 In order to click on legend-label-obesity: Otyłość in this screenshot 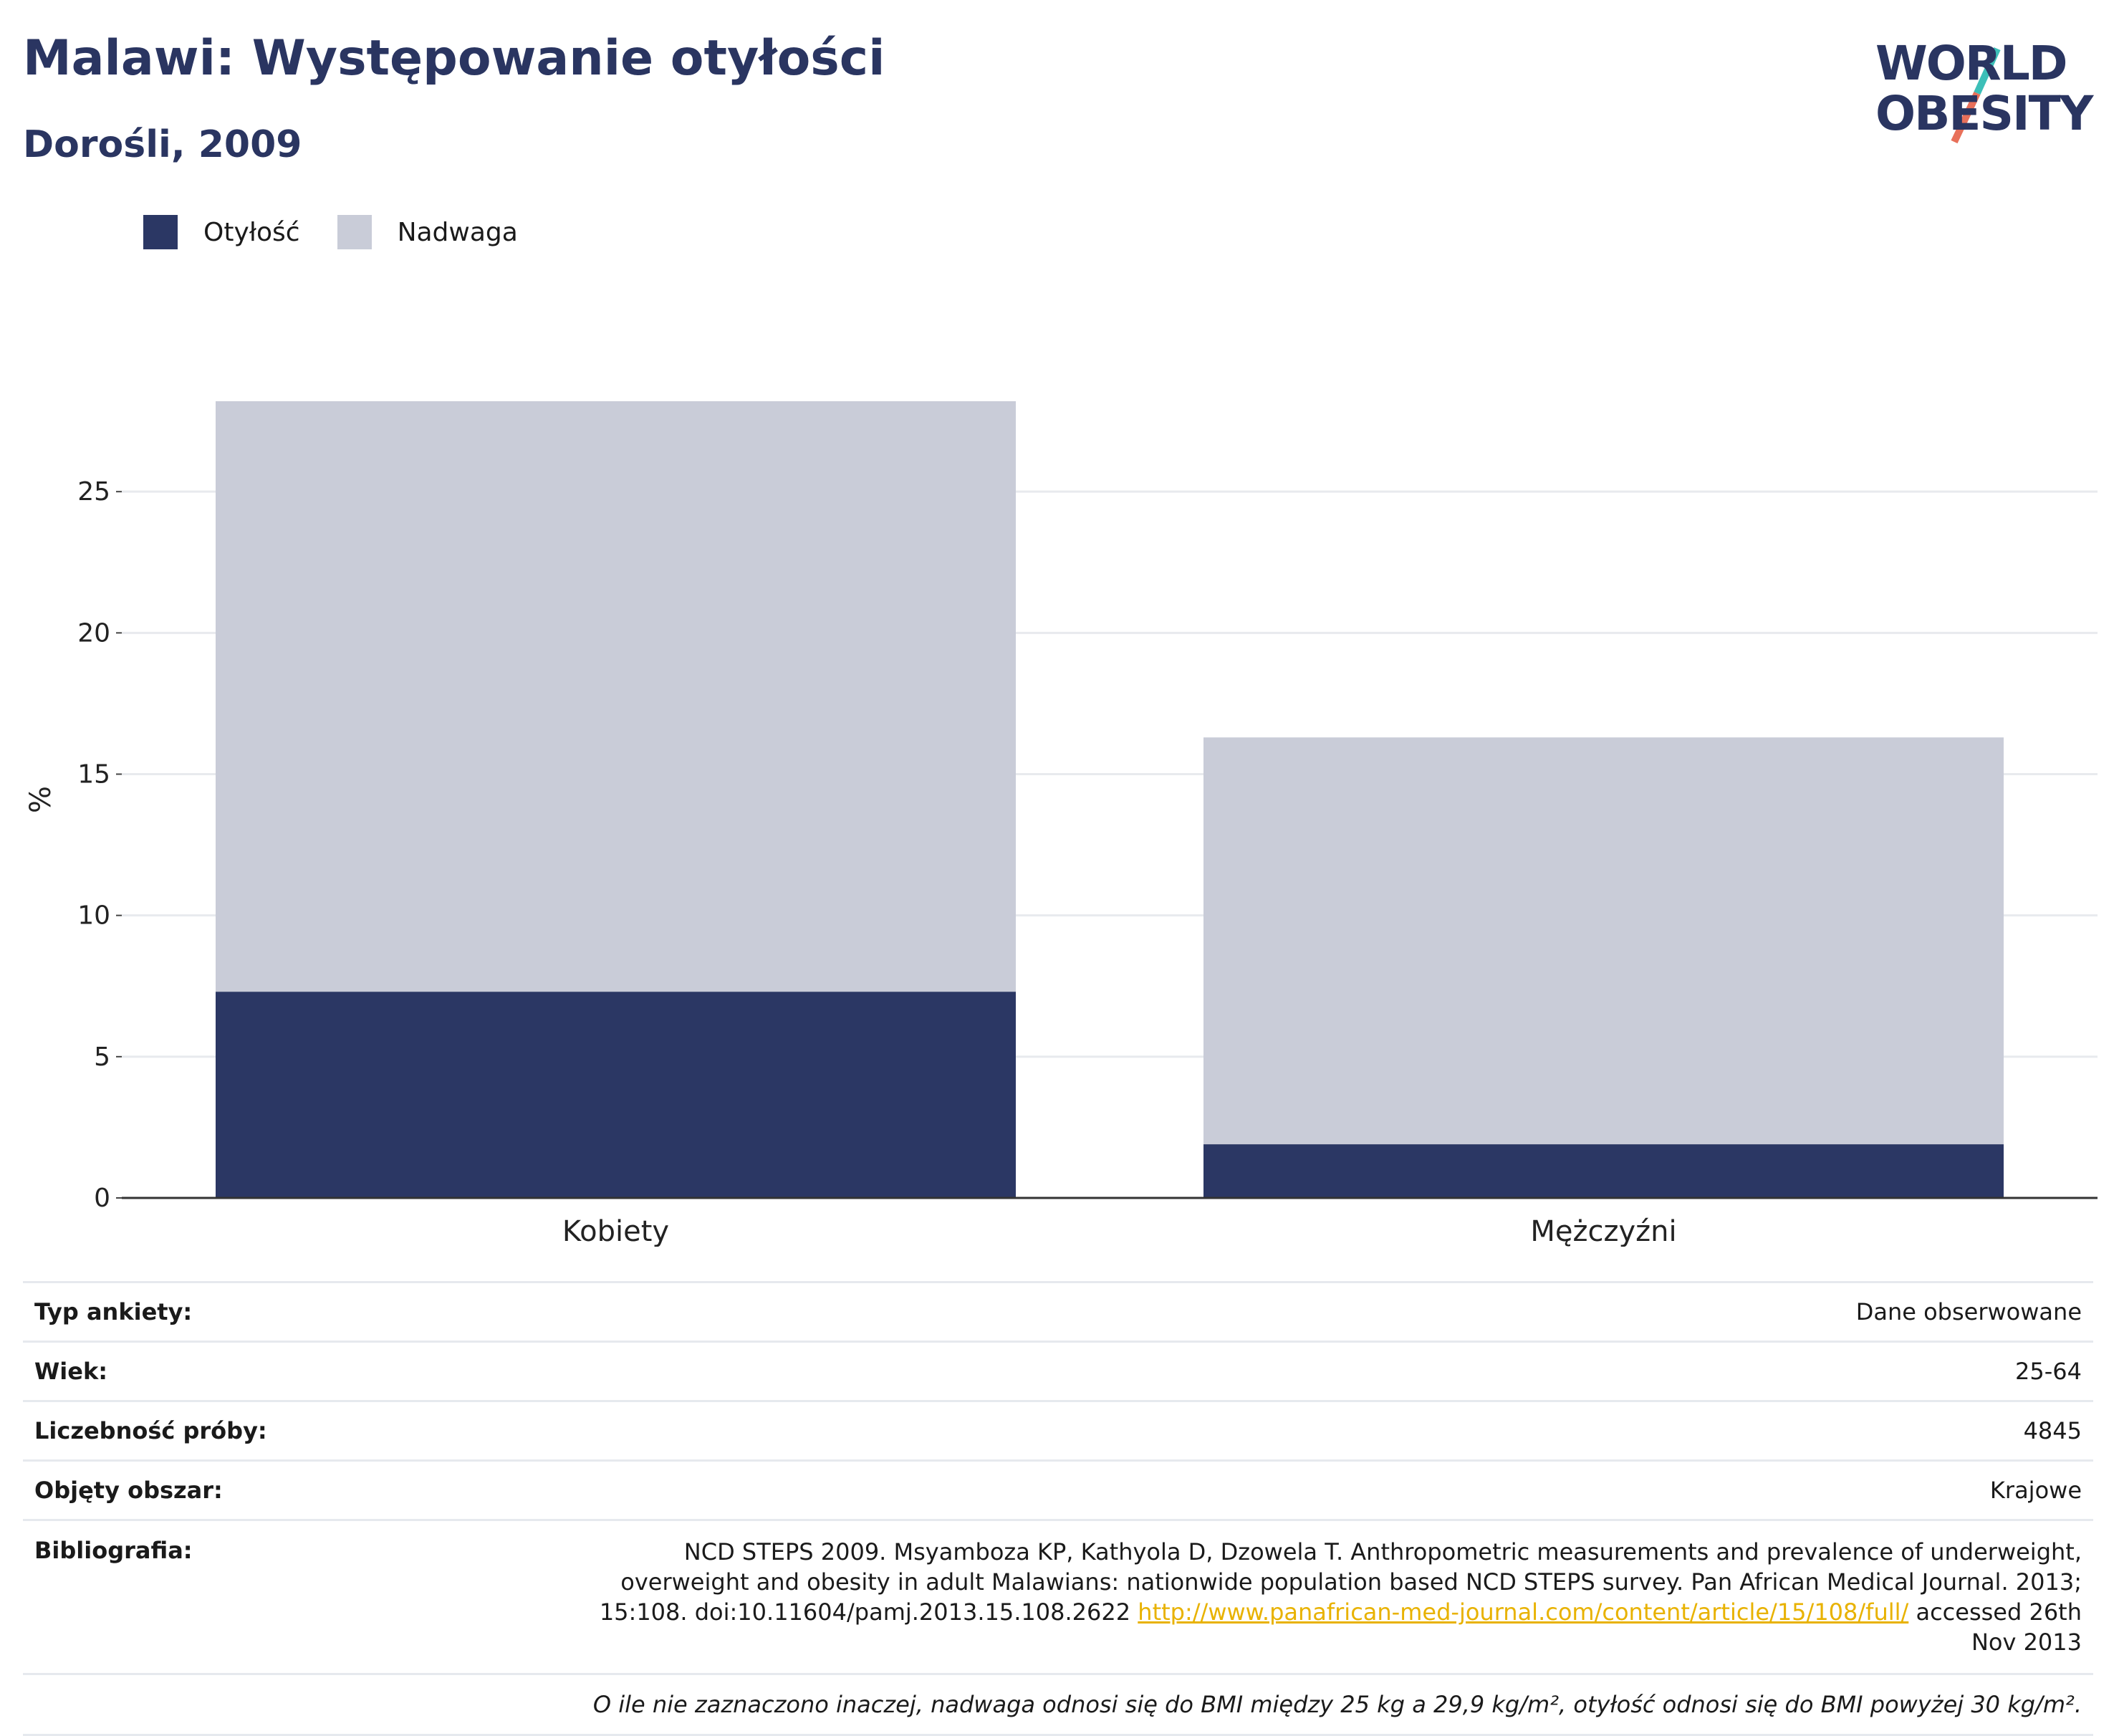, I will do `click(252, 232)`.